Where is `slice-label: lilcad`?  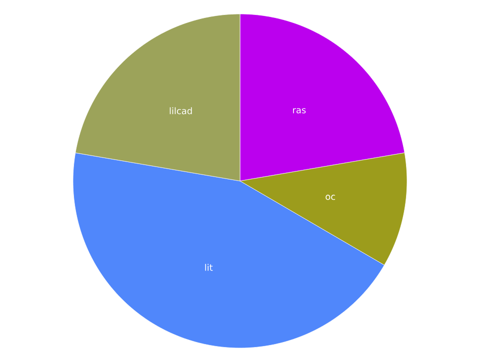
slice-label: lilcad is located at coordinates (181, 110).